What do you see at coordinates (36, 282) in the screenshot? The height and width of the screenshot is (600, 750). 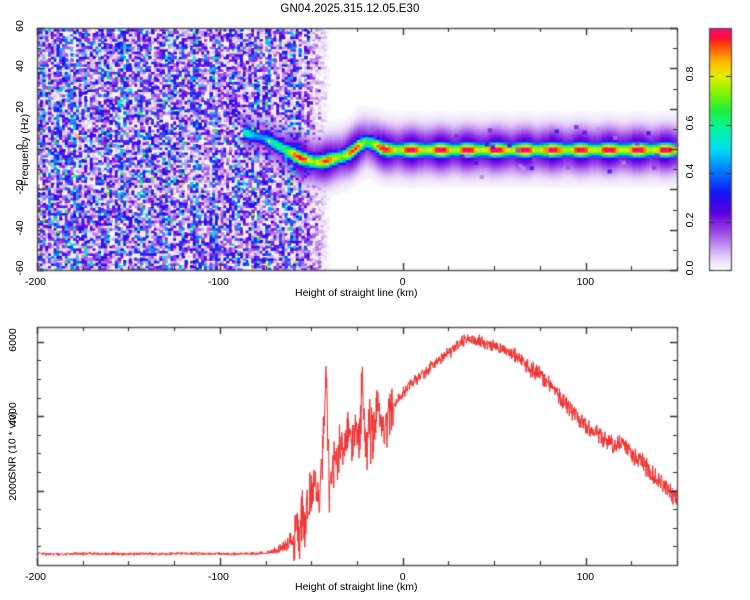 I see `spectrogram-xtick-neg200: -200` at bounding box center [36, 282].